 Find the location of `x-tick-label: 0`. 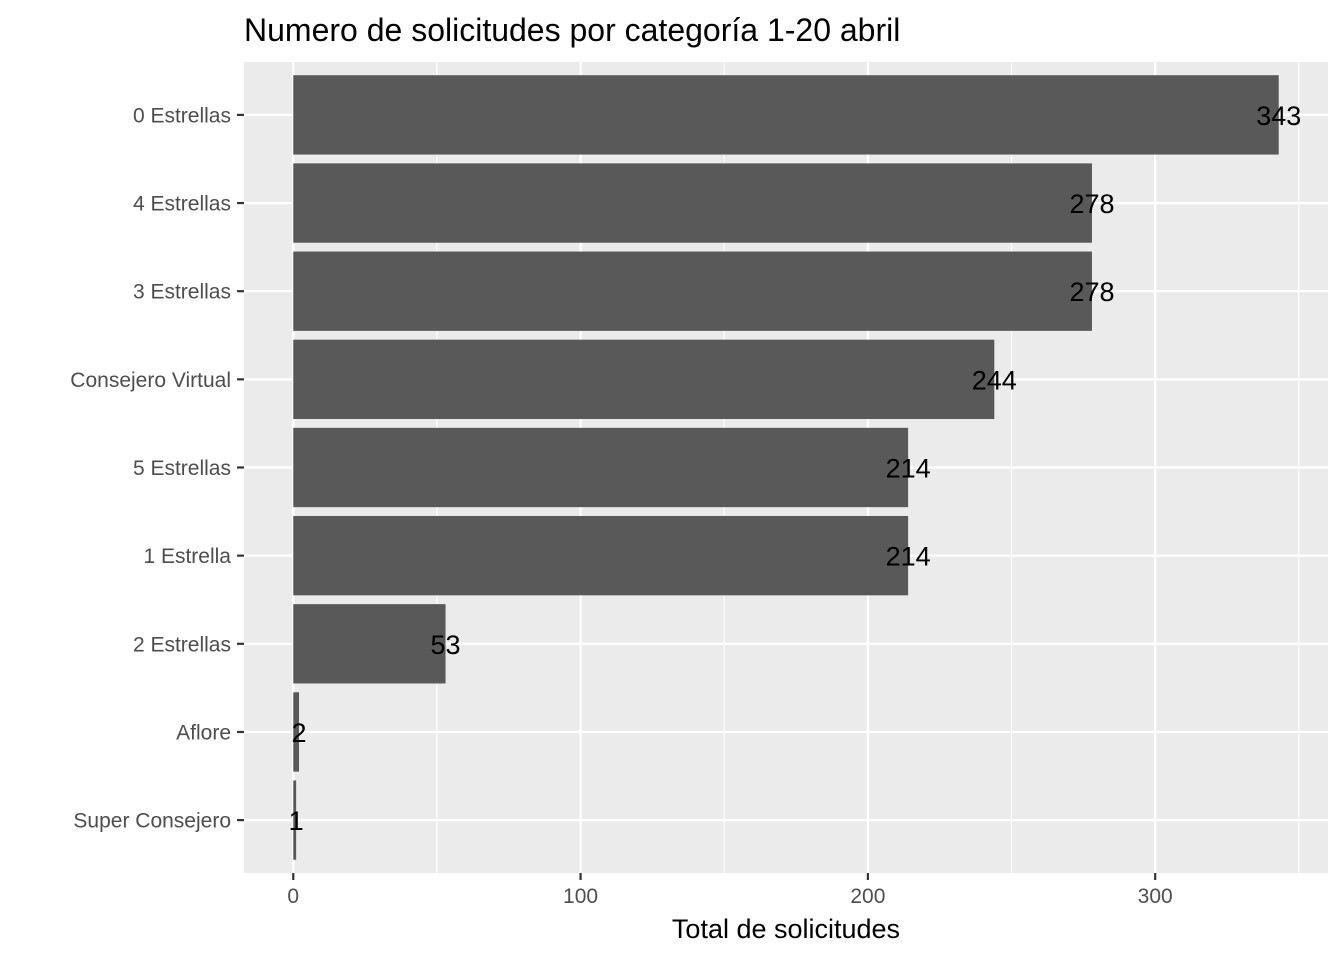

x-tick-label: 0 is located at coordinates (293, 896).